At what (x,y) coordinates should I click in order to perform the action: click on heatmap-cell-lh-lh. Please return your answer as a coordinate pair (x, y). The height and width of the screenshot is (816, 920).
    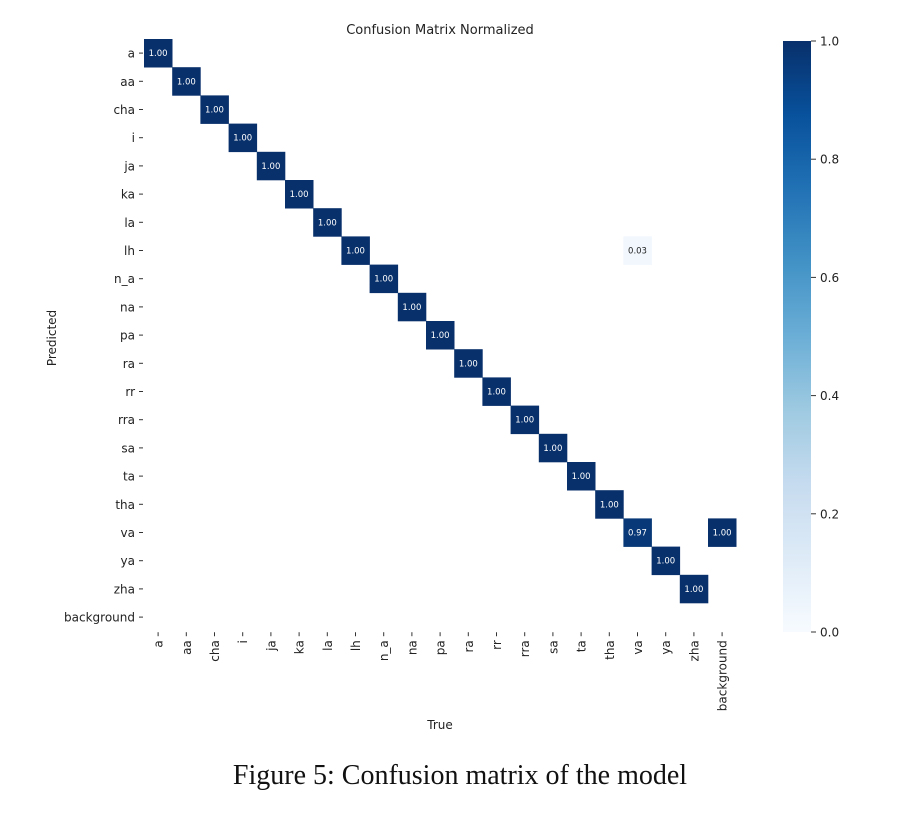
    Looking at the image, I should click on (355, 250).